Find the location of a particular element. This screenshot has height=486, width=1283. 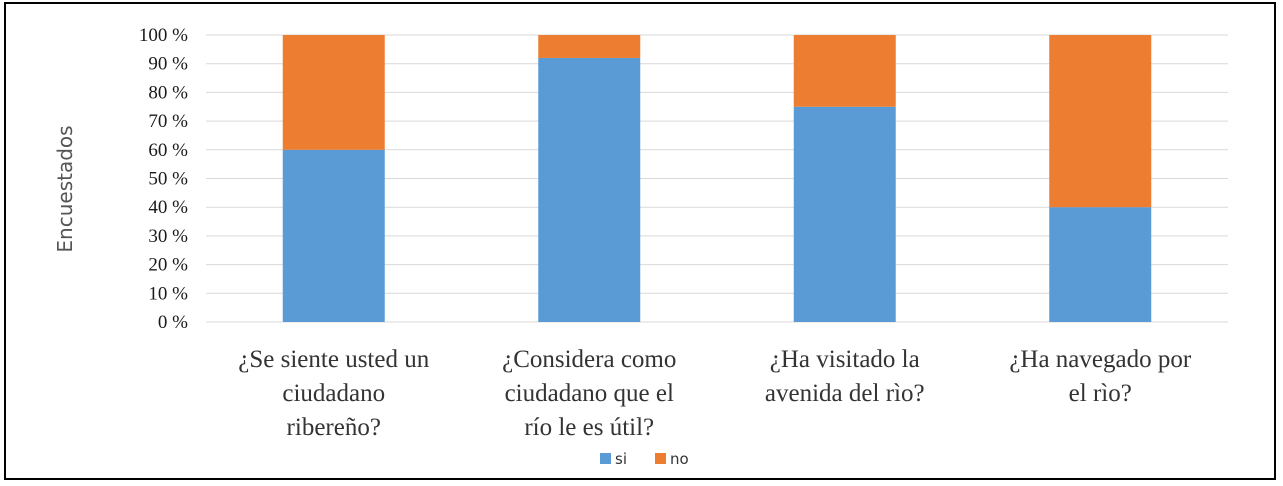

y-tick-label: 50 % is located at coordinates (168, 179).